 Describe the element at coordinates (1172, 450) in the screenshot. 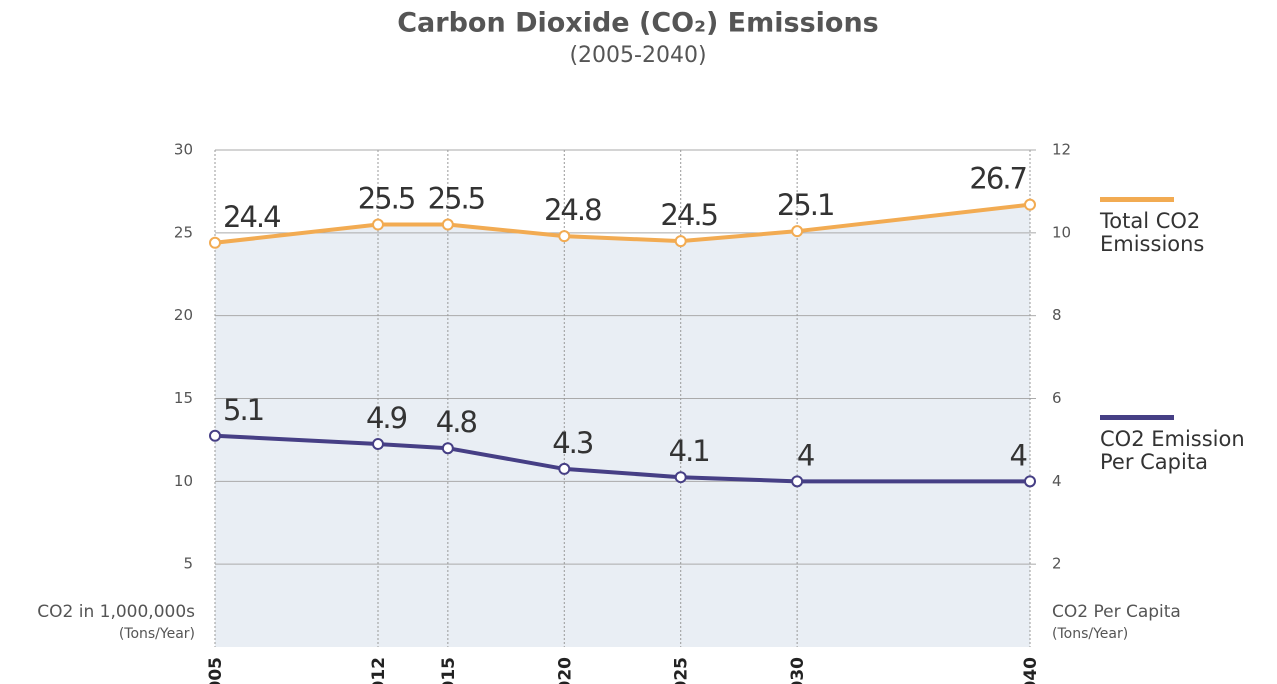

I see `legend-label: CO2 Emission Per Capita` at that location.